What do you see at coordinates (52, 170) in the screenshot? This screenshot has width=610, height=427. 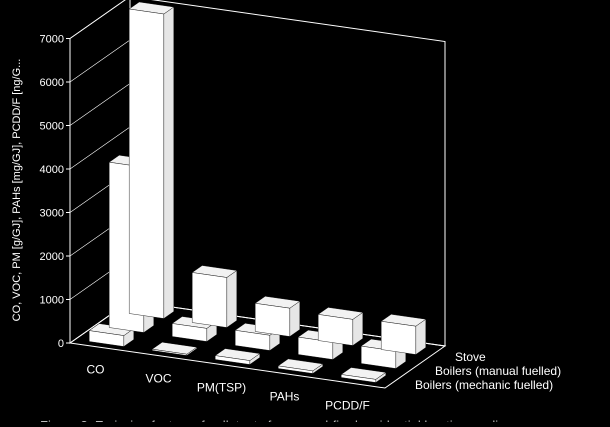 I see `y-tick-label: 4000` at bounding box center [52, 170].